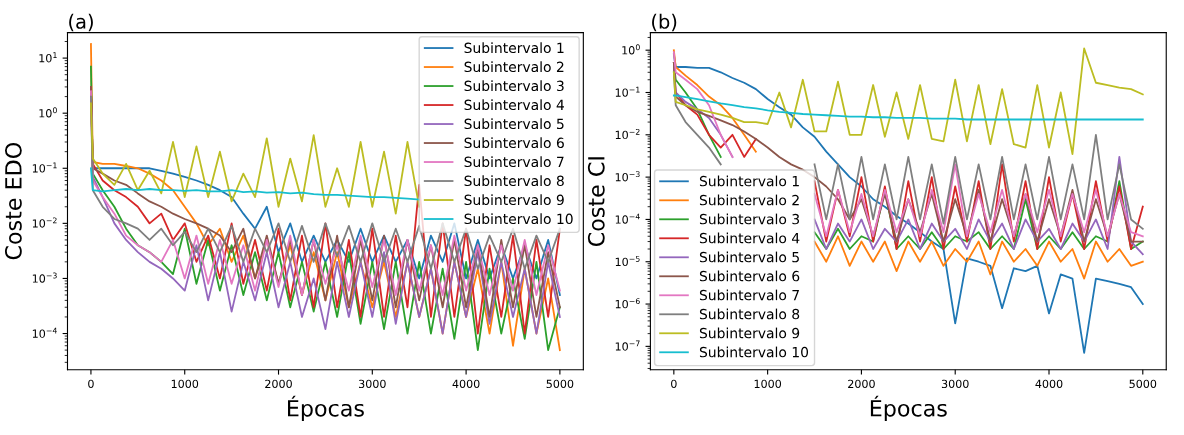  What do you see at coordinates (596, 202) in the screenshot?
I see `y-axis-title: Coste CI` at bounding box center [596, 202].